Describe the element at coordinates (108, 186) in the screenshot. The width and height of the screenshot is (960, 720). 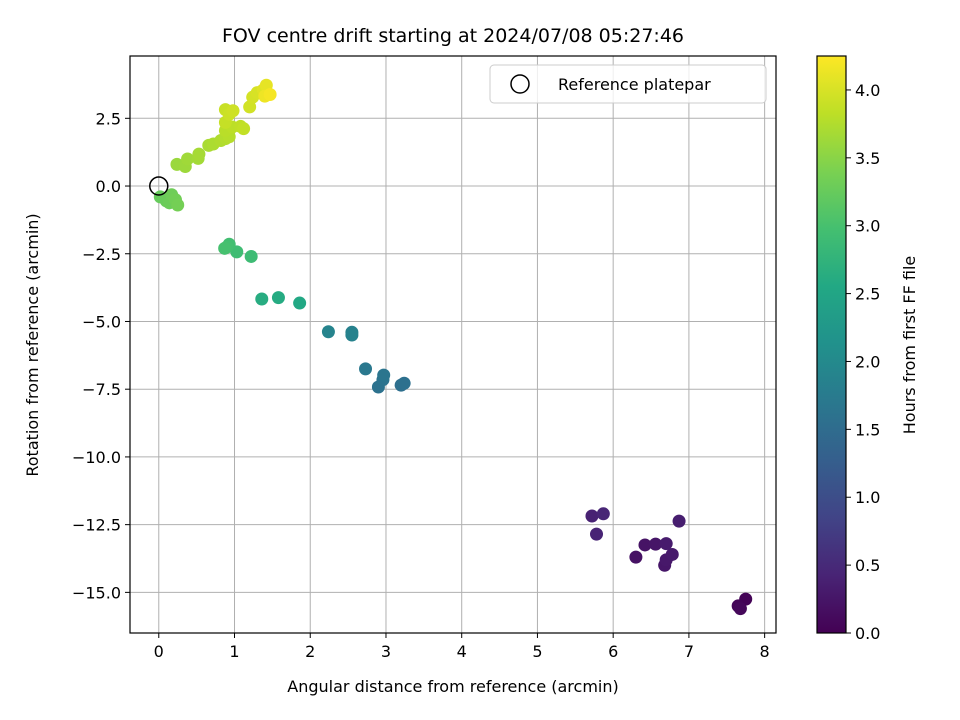
I see `y-tick-label: 0.0` at that location.